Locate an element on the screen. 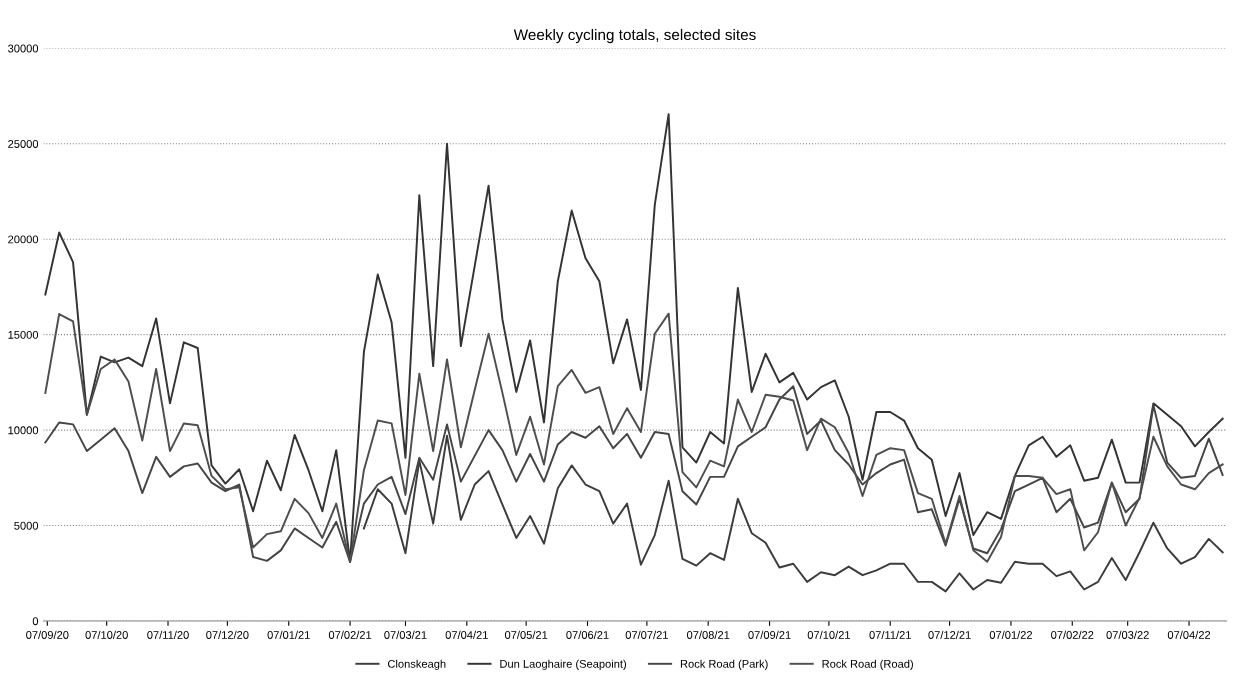 This screenshot has width=1239, height=690. x-tick-label: 07/05/21 is located at coordinates (526, 634).